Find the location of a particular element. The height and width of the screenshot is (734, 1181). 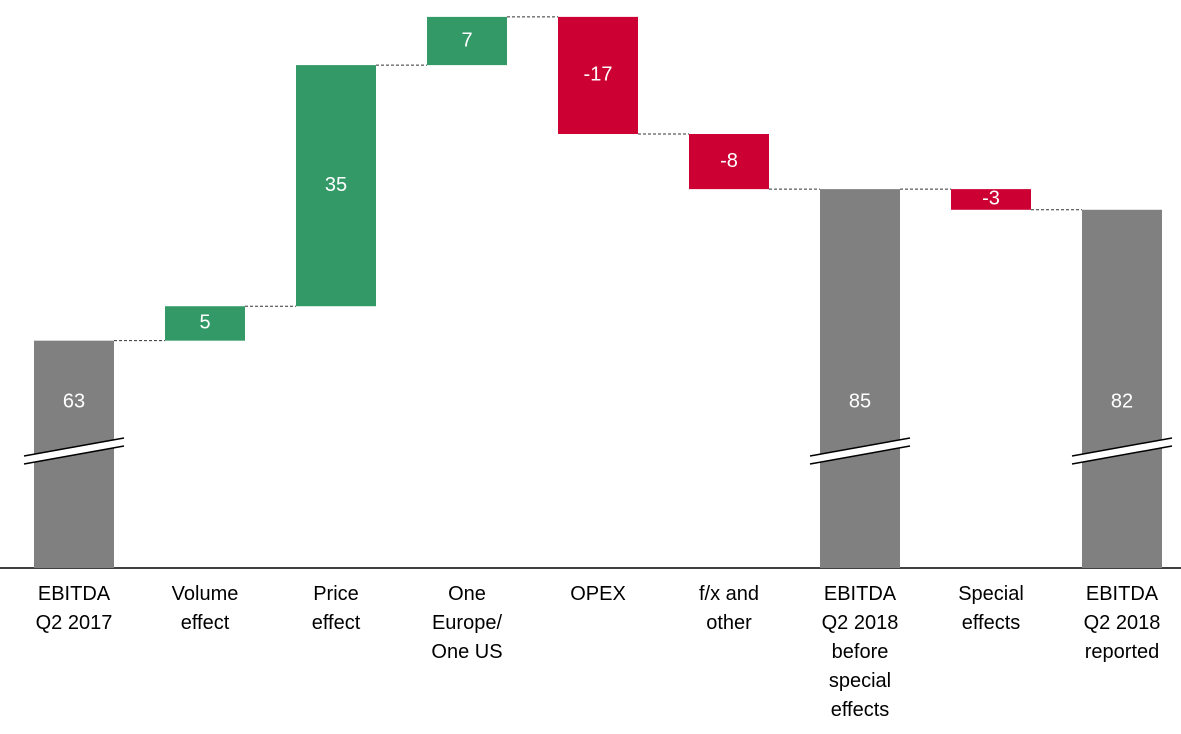

value-label: 85 is located at coordinates (860, 401).